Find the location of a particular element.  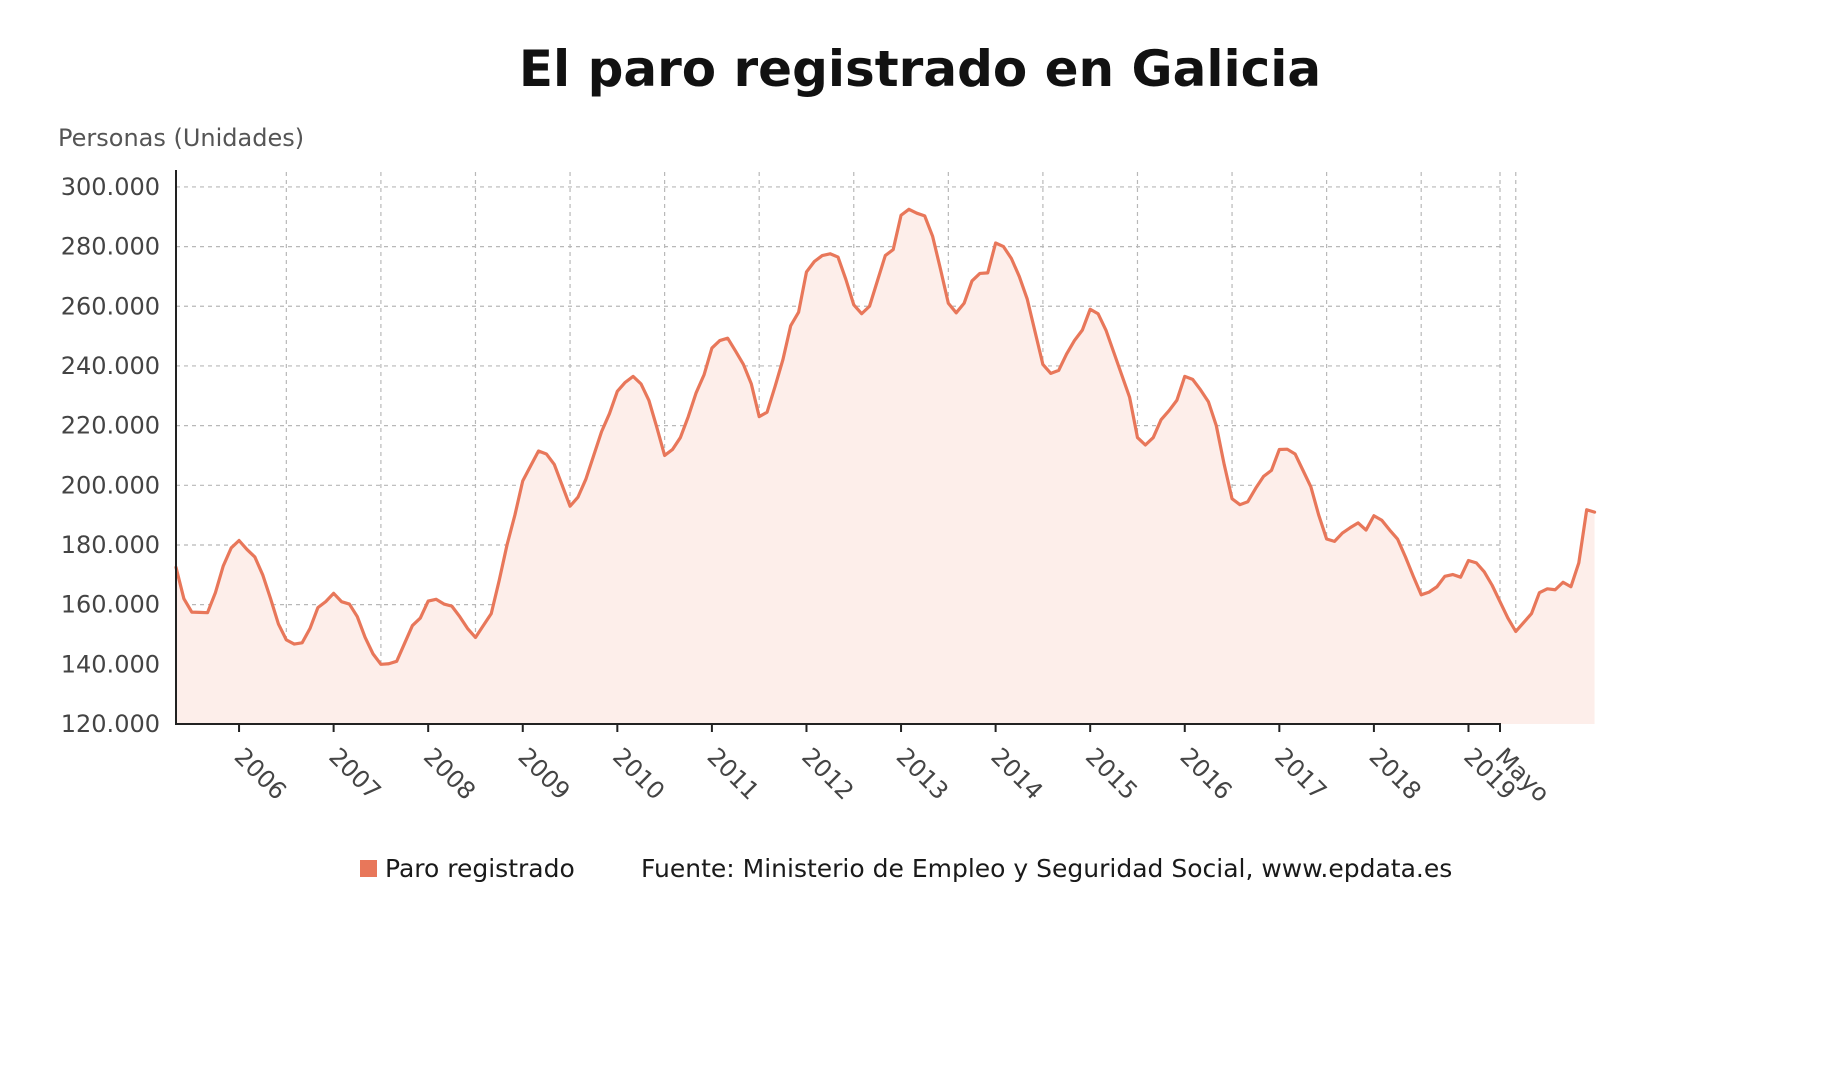

chart-title: El paro registrado en Galicia is located at coordinates (920, 69).